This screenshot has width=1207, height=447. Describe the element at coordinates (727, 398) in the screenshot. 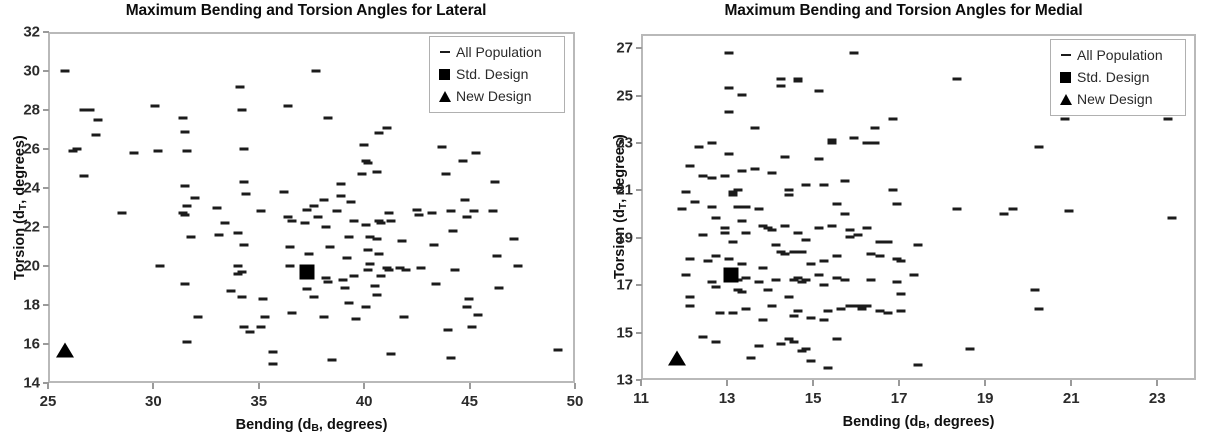

I see `x-tick-label: 13` at that location.